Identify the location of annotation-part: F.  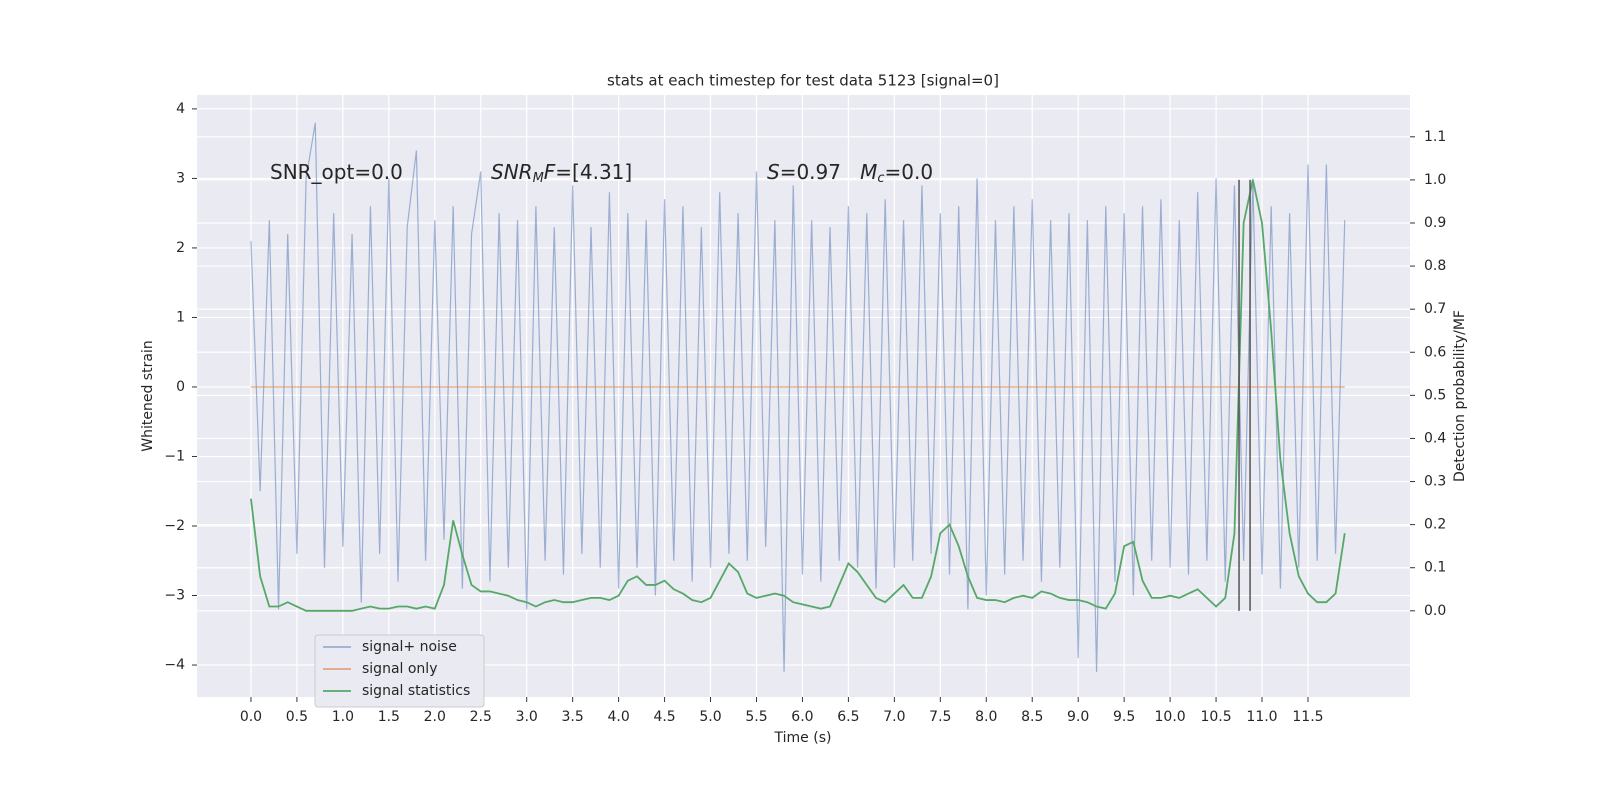
(550, 172).